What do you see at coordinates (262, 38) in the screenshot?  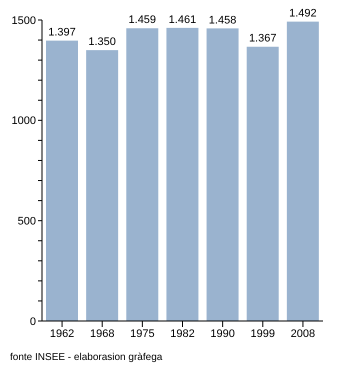 I see `data-label: 1.367` at bounding box center [262, 38].